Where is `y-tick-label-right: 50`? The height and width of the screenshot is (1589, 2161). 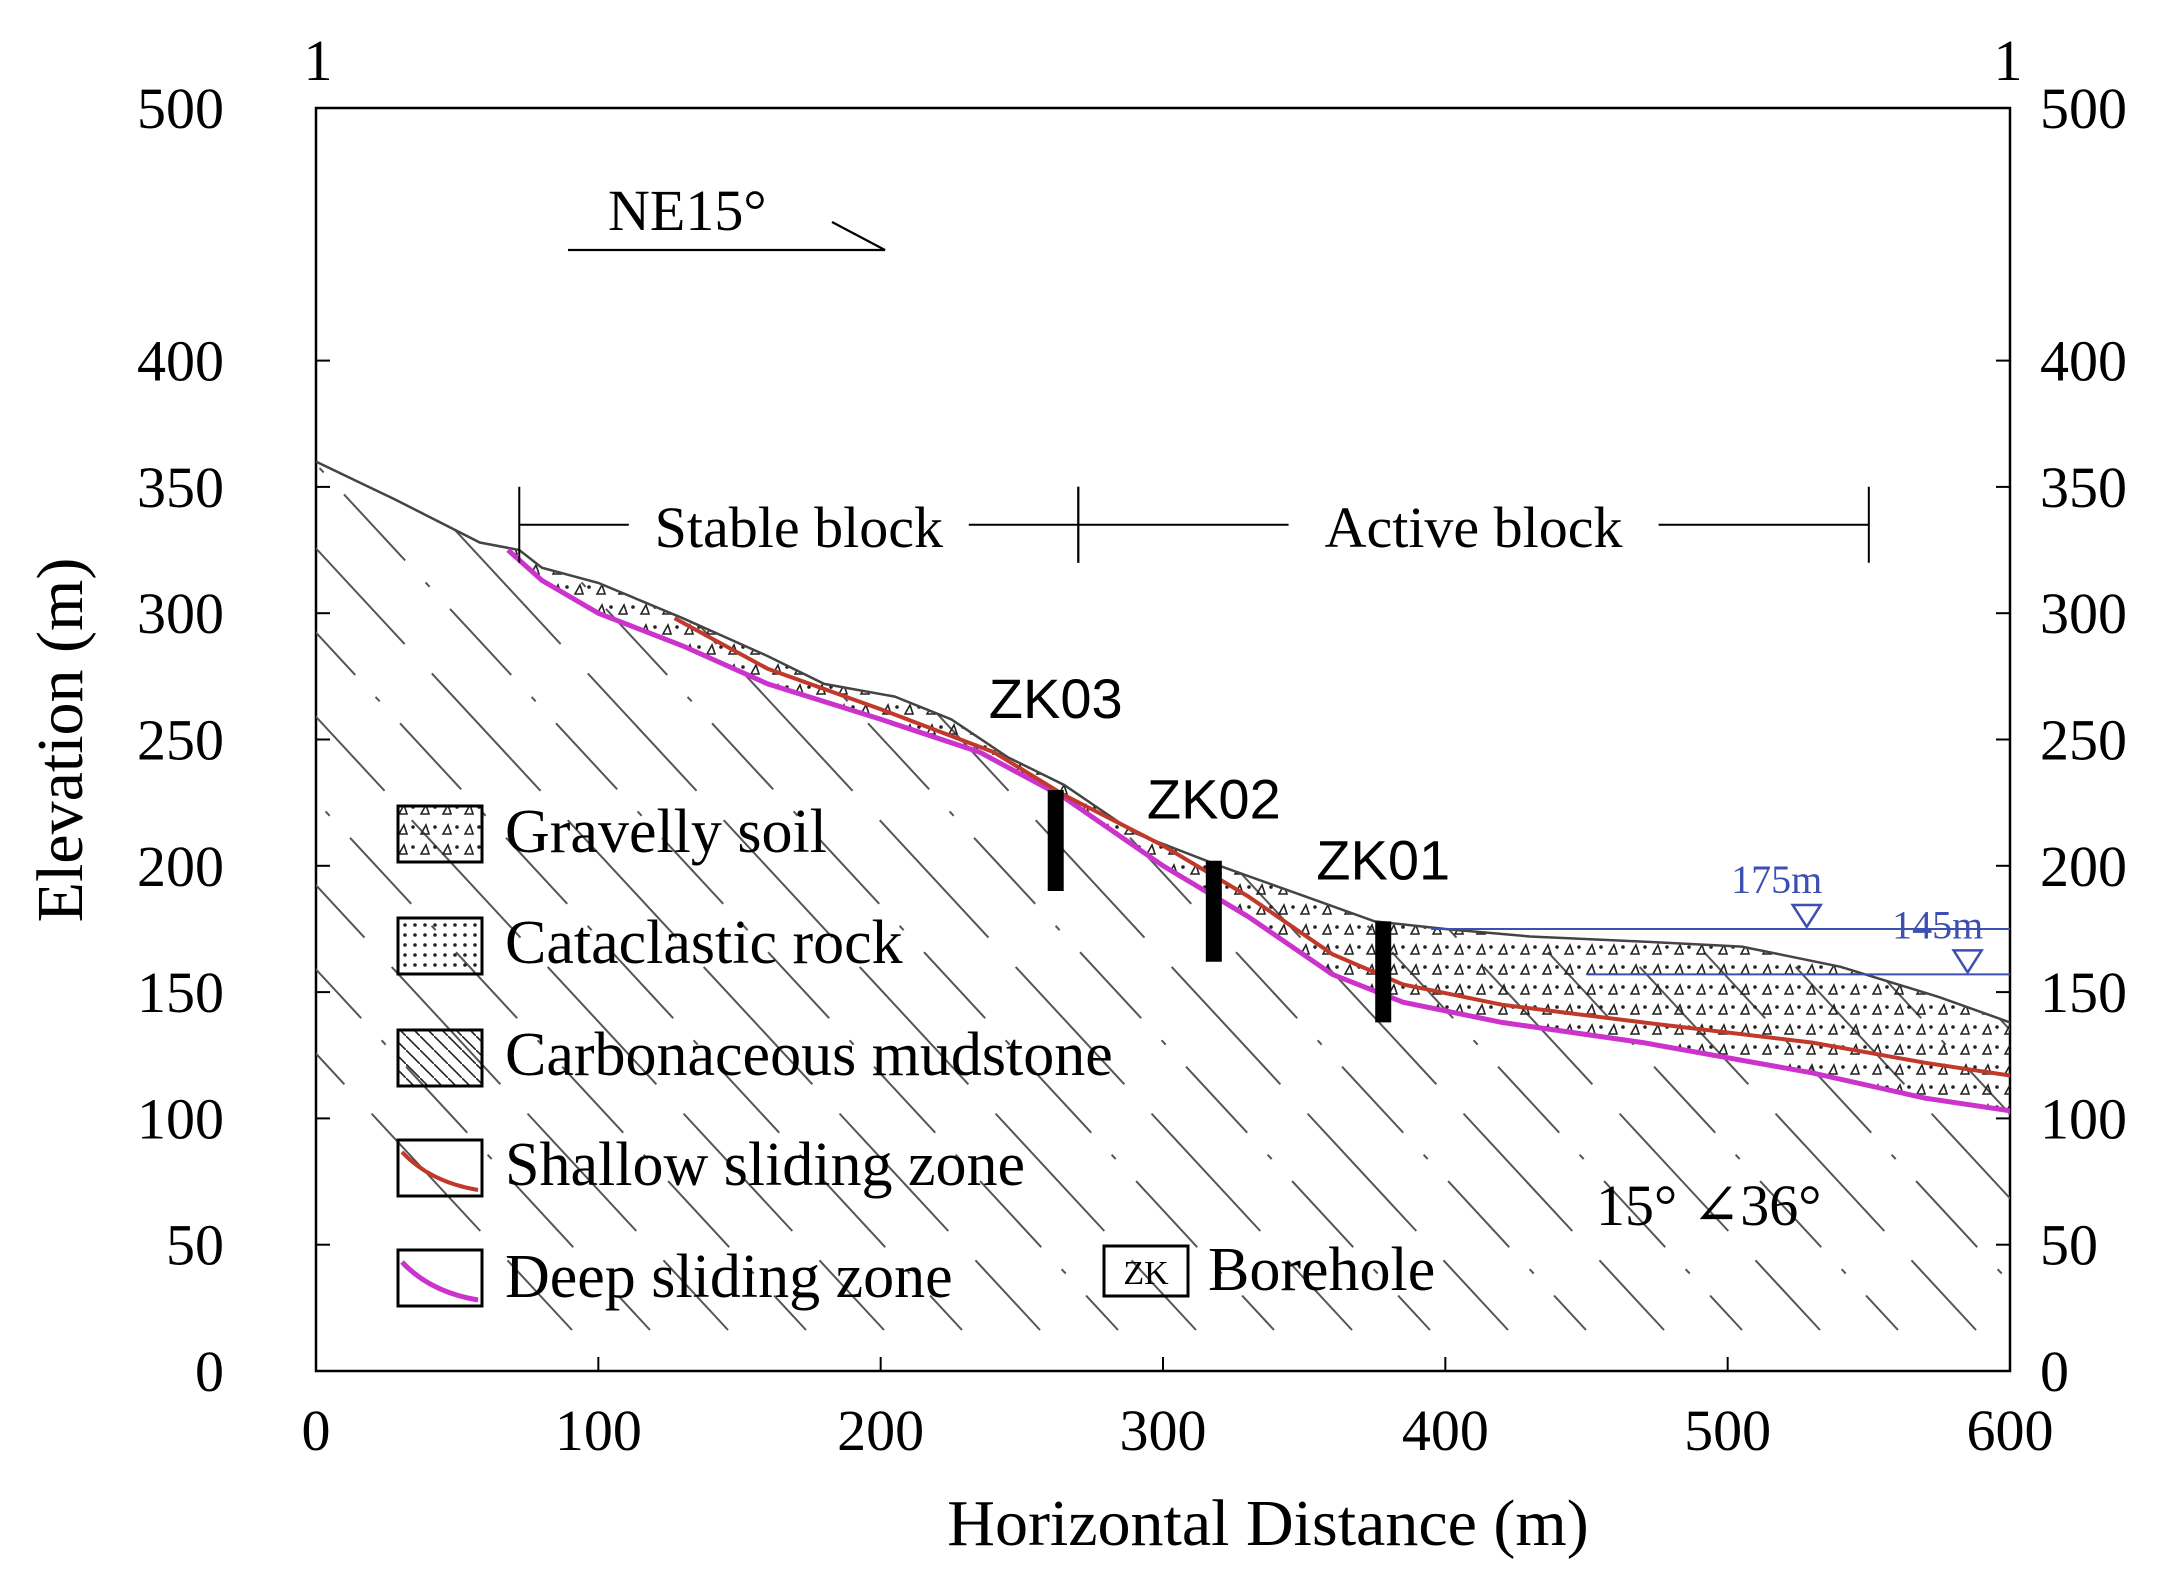
y-tick-label-right: 50 is located at coordinates (2069, 1245).